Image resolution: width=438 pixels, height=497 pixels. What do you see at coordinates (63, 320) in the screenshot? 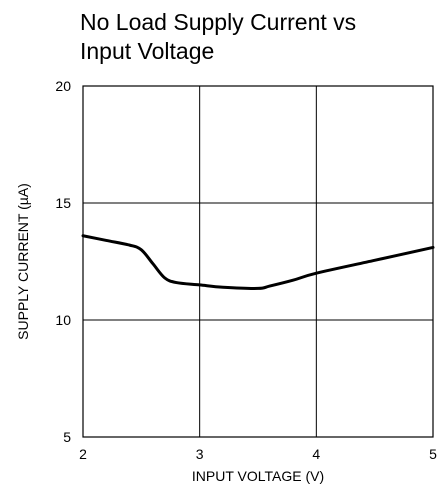
I see `y-tick-label-10: 10` at bounding box center [63, 320].